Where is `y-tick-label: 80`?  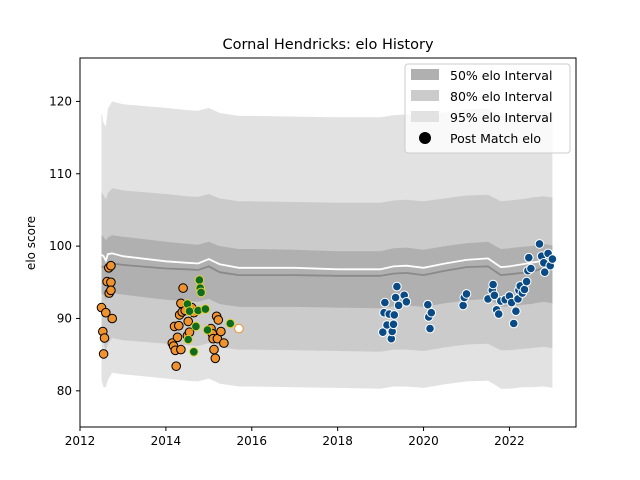 y-tick-label: 80 is located at coordinates (64, 391).